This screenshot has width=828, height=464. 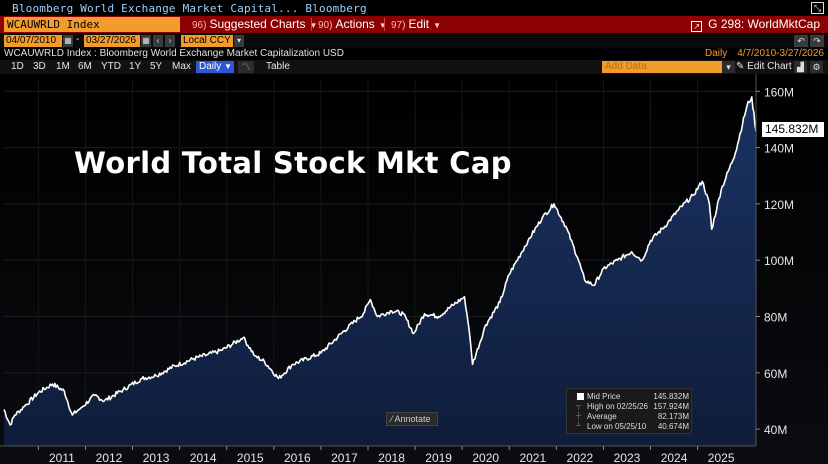 What do you see at coordinates (673, 416) in the screenshot?
I see `legend-average-value: 82.173M` at bounding box center [673, 416].